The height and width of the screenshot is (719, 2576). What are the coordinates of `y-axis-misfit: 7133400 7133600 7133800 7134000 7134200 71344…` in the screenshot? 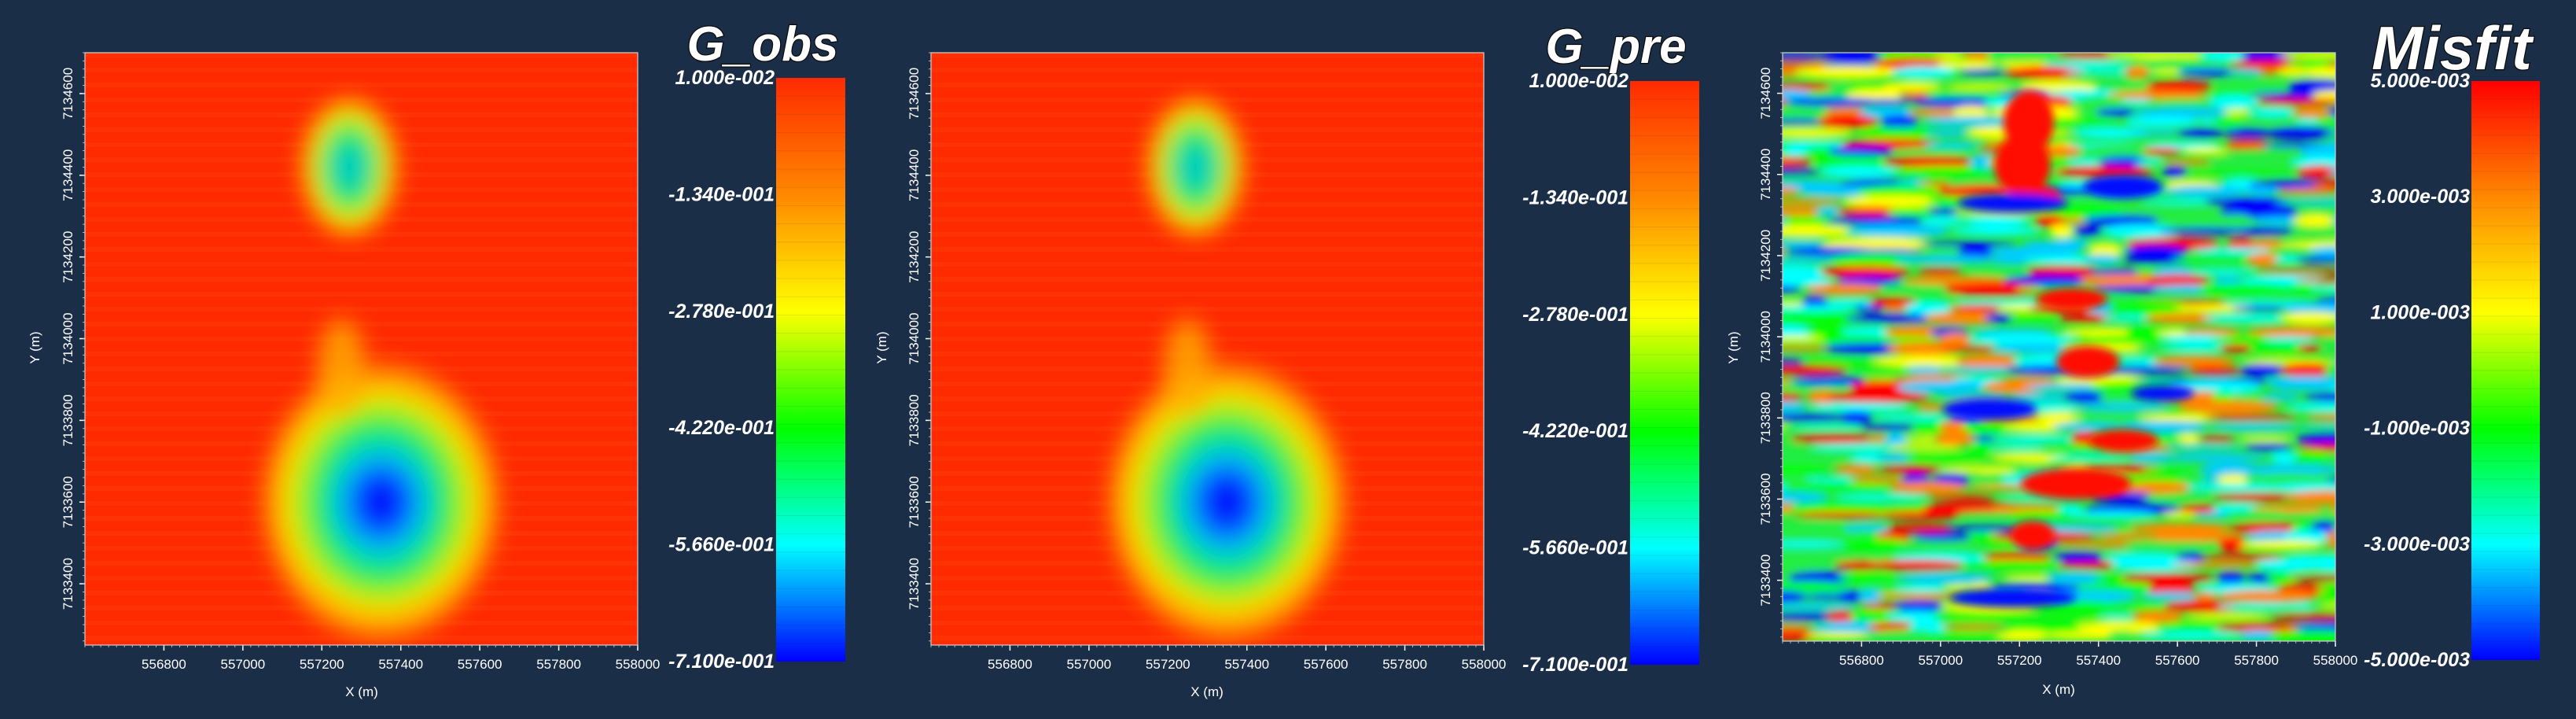 It's located at (1771, 345).